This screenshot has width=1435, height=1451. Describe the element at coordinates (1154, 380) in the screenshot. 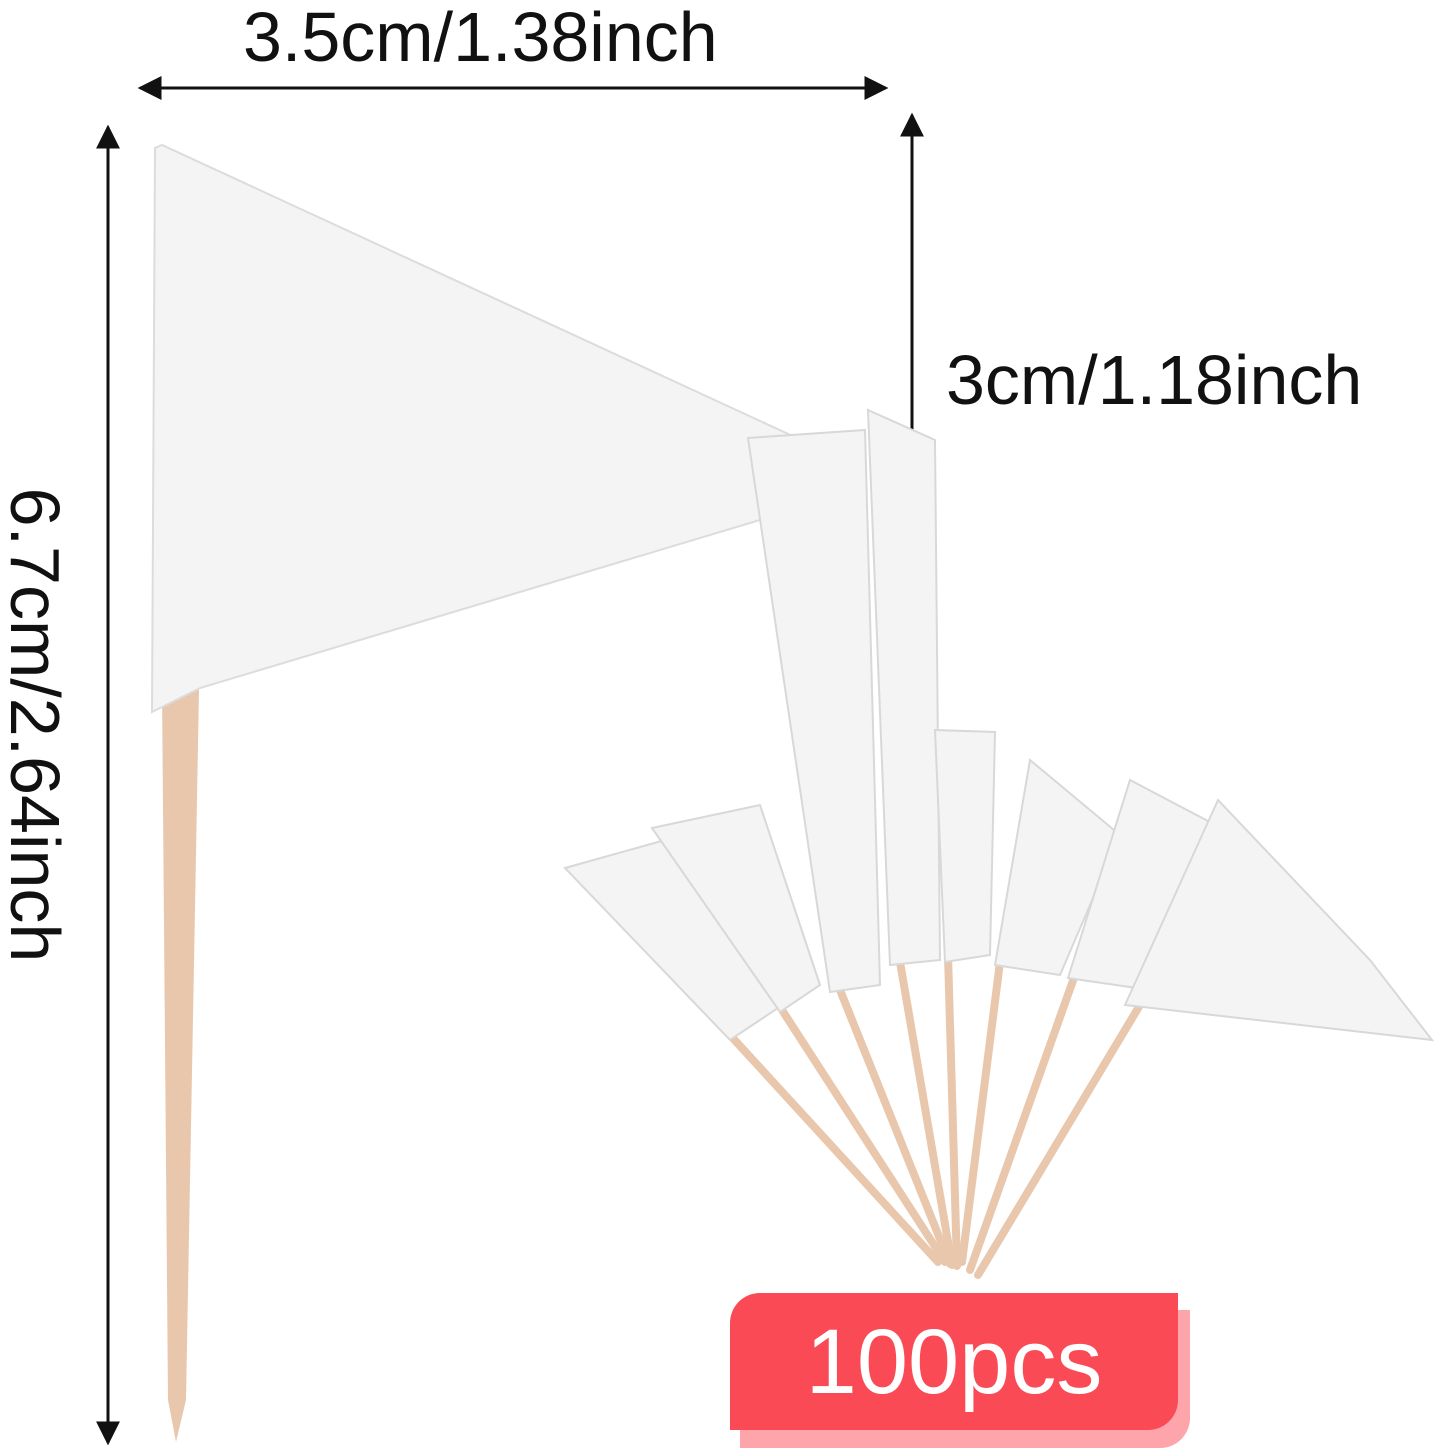

I see `flag-height-label: 3cm/1.18inch` at that location.